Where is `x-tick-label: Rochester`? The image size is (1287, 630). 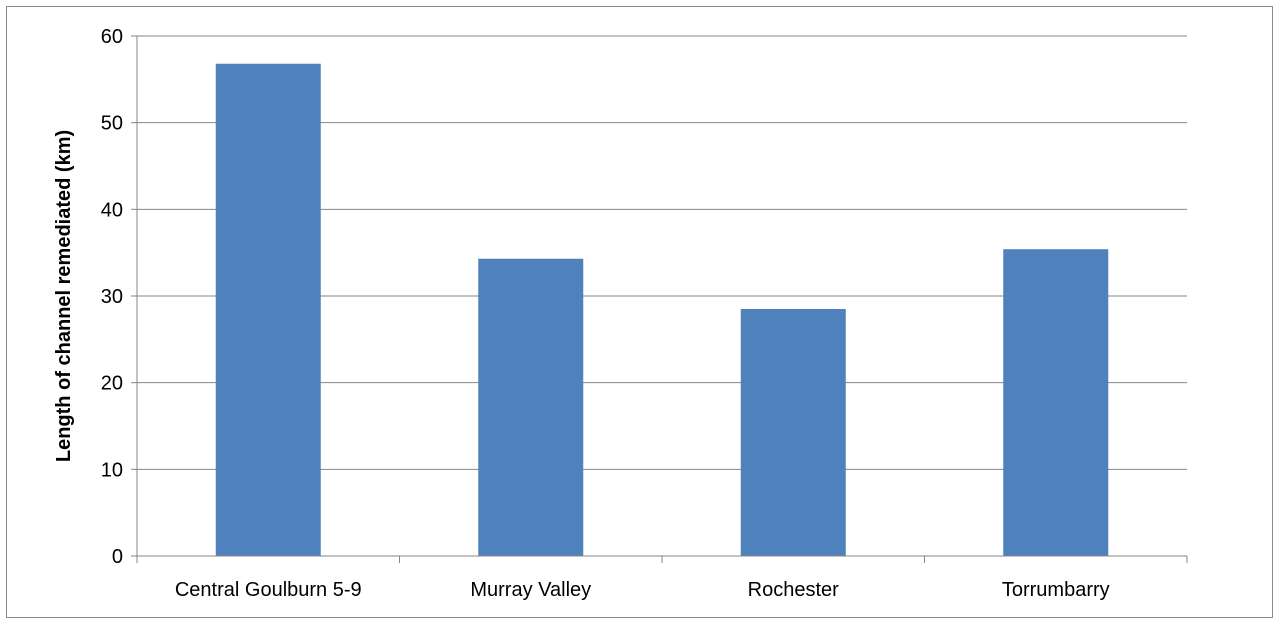
x-tick-label: Rochester is located at coordinates (793, 590).